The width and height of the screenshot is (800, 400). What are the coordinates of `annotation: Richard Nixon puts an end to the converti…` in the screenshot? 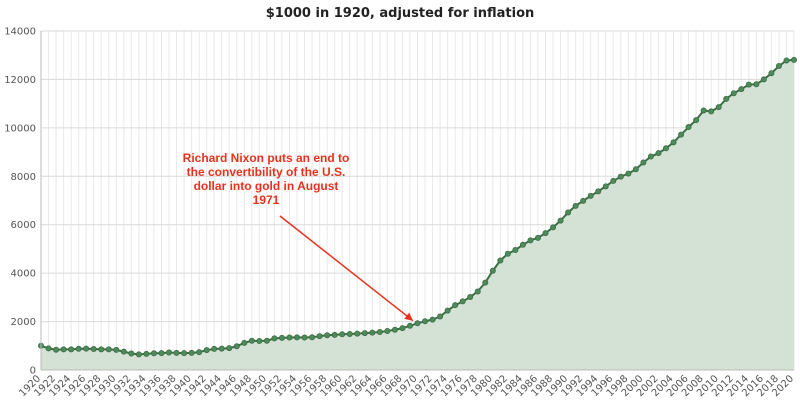 It's located at (298, 236).